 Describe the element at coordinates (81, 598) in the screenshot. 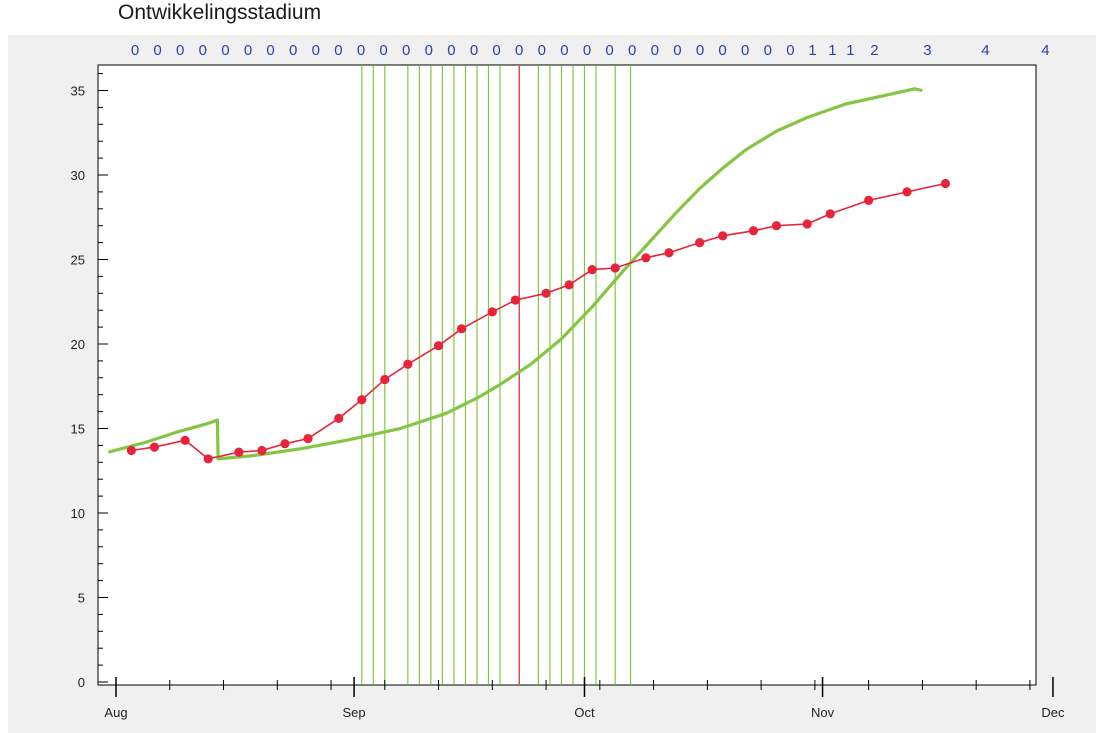

I see `y-tick-label: 5` at that location.